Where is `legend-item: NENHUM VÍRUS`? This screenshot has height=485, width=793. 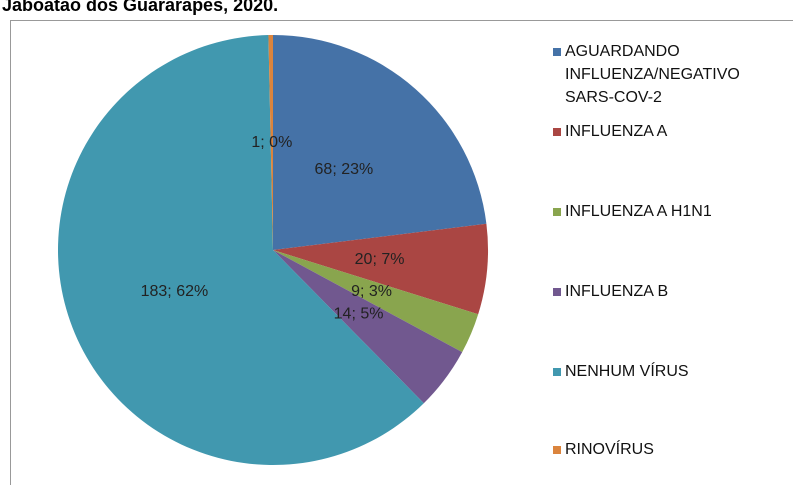 legend-item: NENHUM VÍRUS is located at coordinates (670, 371).